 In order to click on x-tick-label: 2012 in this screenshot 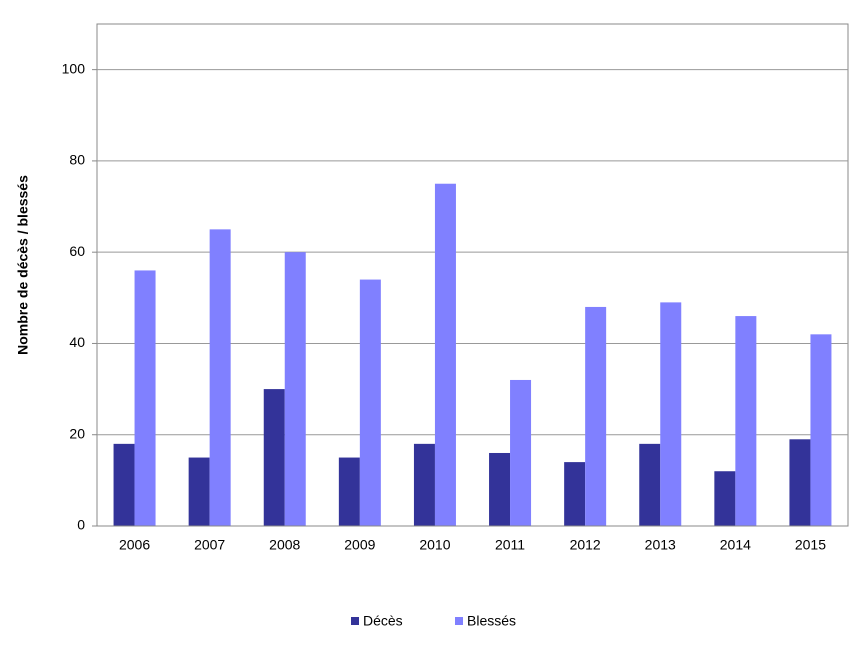, I will do `click(585, 545)`.